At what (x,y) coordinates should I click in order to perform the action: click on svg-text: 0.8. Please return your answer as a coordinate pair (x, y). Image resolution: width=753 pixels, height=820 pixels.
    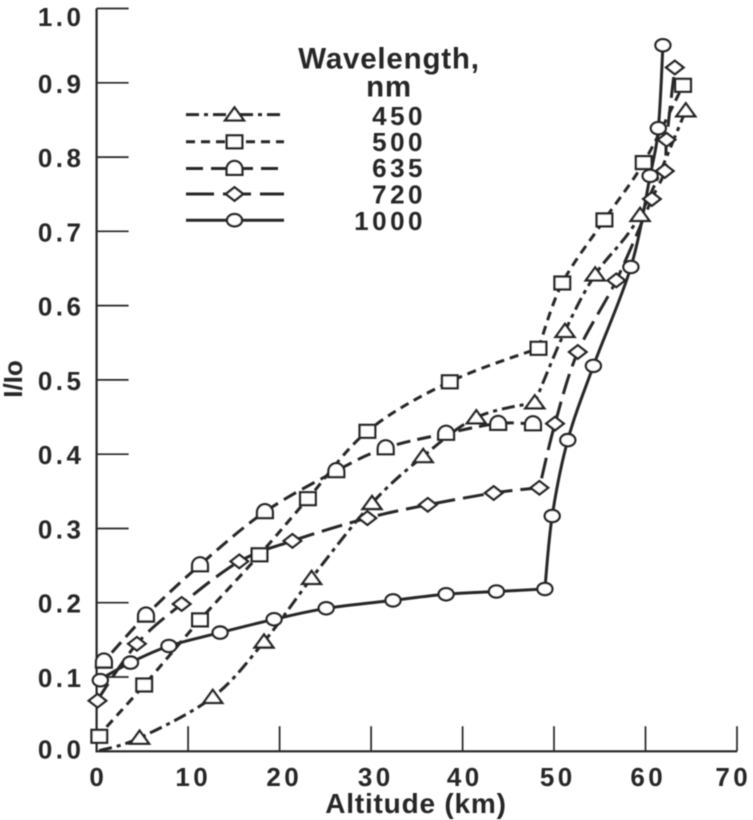
    Looking at the image, I should click on (61, 158).